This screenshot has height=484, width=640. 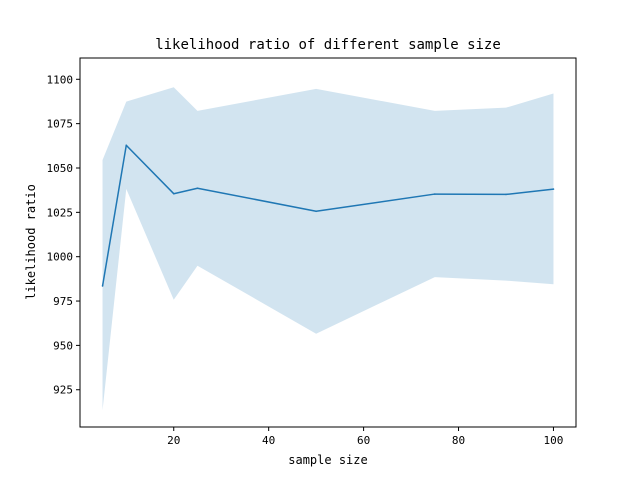 What do you see at coordinates (63, 301) in the screenshot?
I see `y-tick-label: 975` at bounding box center [63, 301].